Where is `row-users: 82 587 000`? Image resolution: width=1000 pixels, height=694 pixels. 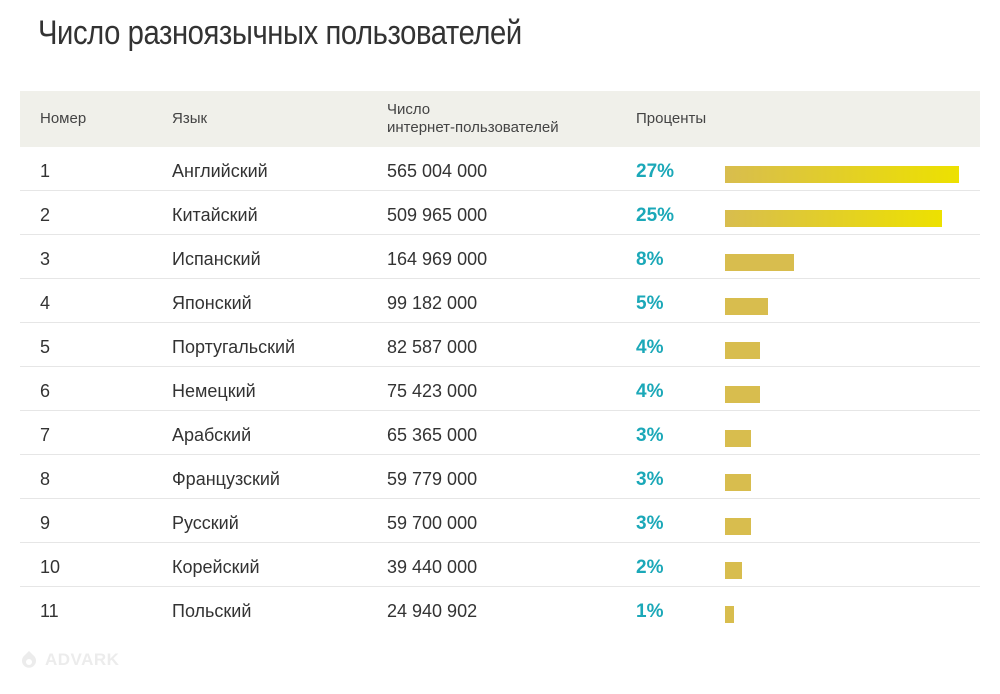 row-users: 82 587 000 is located at coordinates (432, 347).